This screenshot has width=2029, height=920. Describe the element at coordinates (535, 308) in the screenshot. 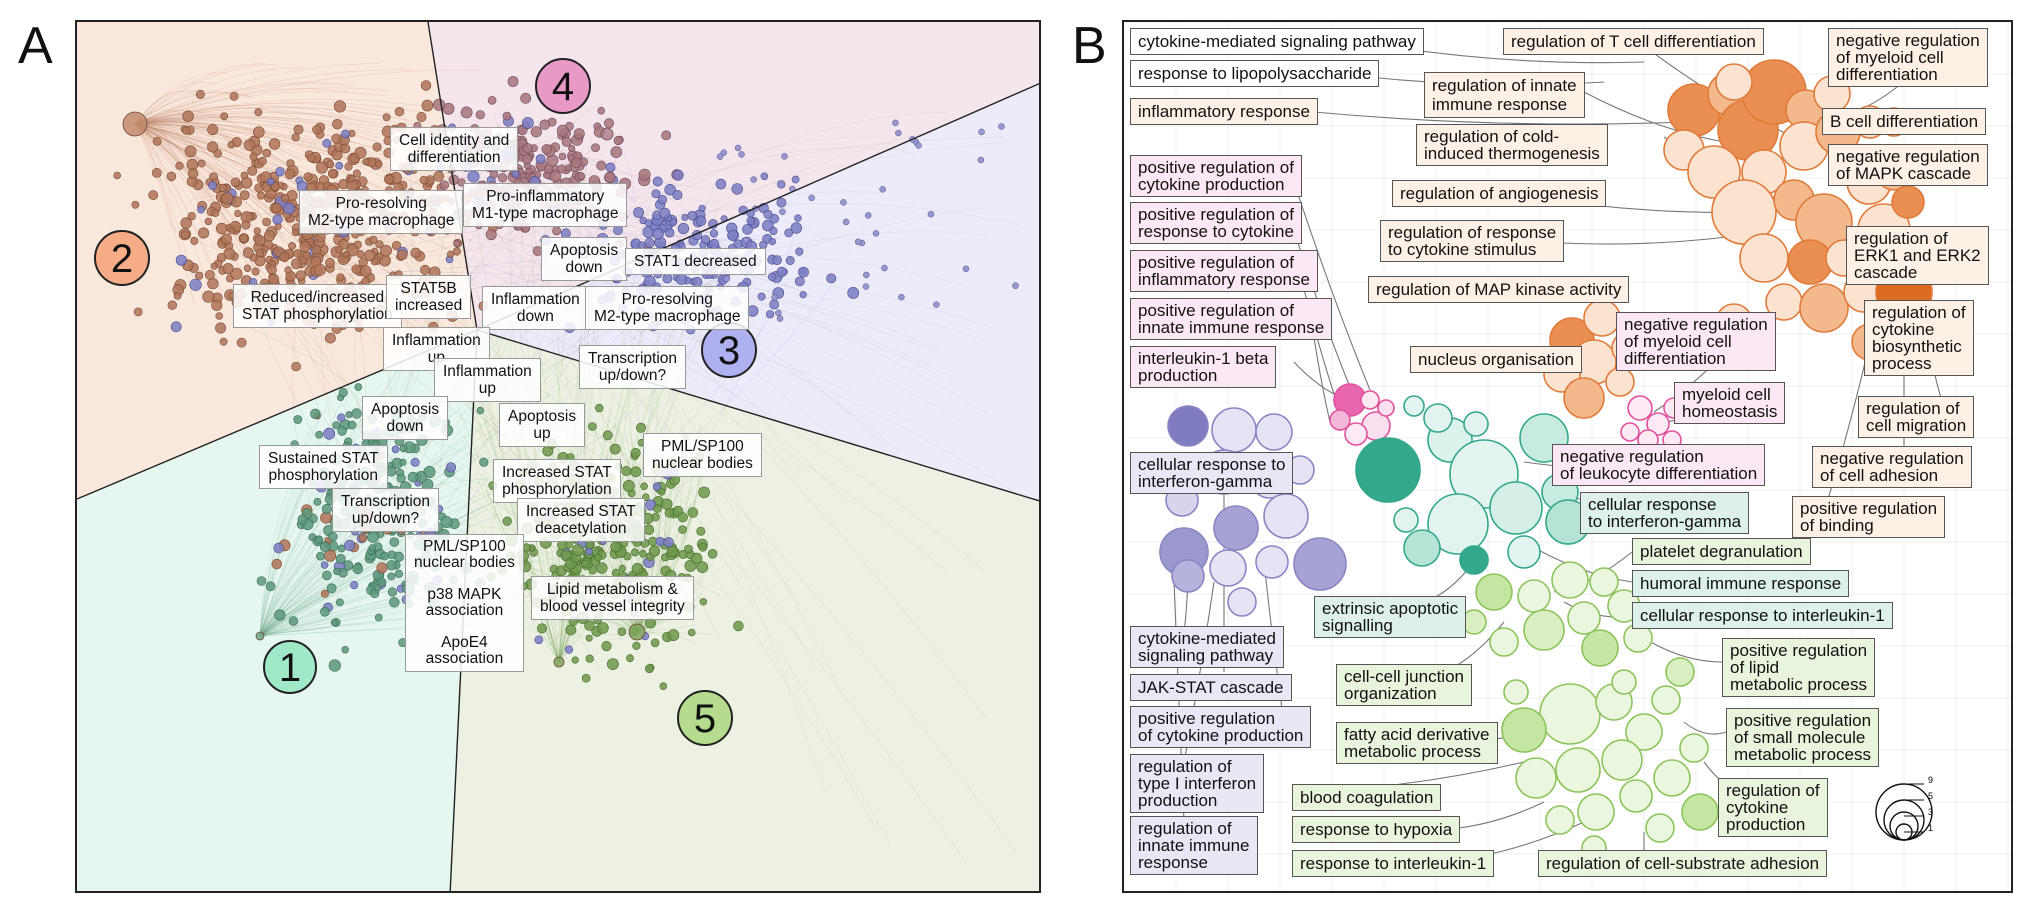

I see `annotation-inflammation-down: Inflammation down` at that location.